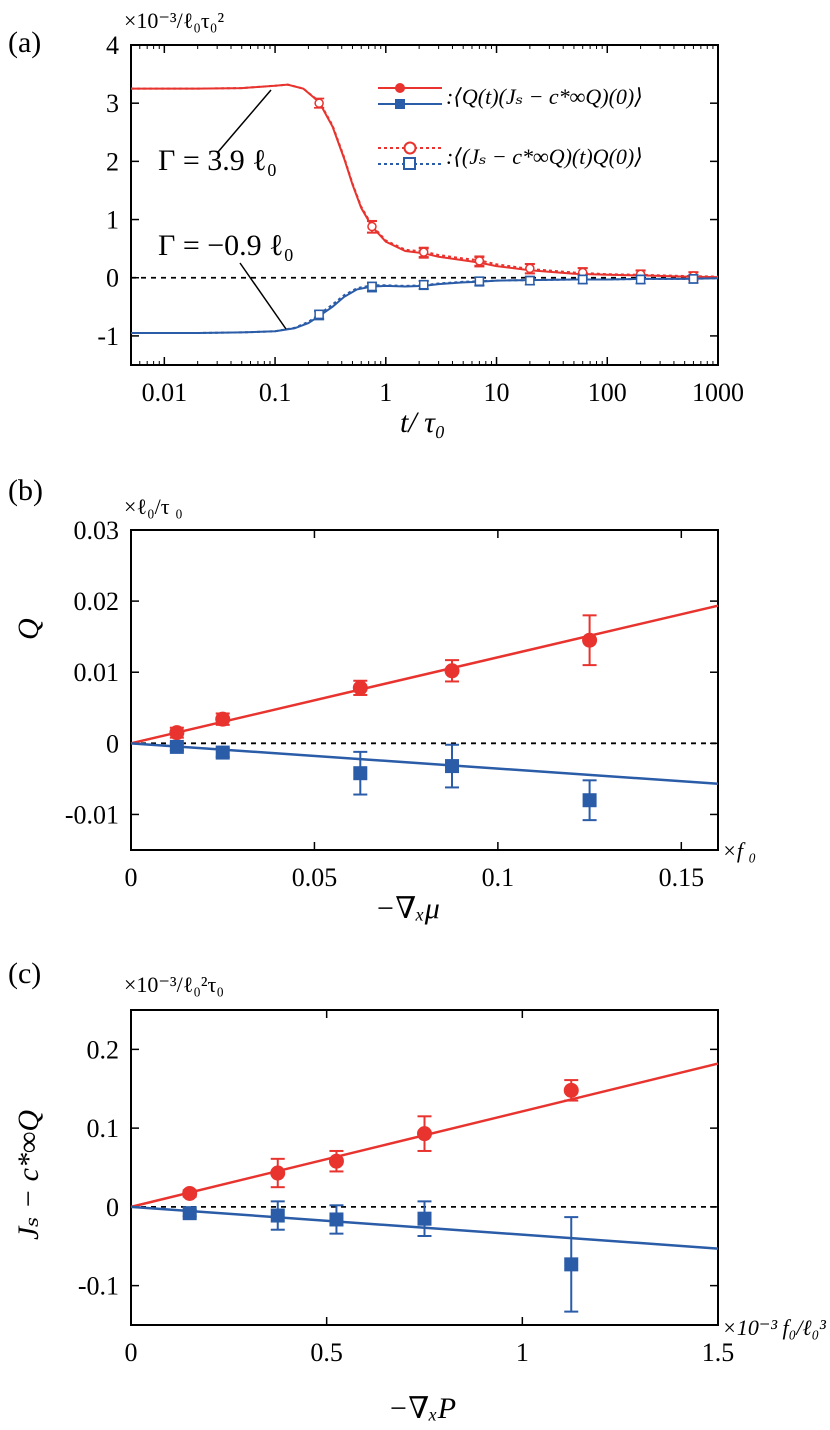 This screenshot has width=830, height=1430. I want to click on b-xtick-label-1: 0.05, so click(315, 877).